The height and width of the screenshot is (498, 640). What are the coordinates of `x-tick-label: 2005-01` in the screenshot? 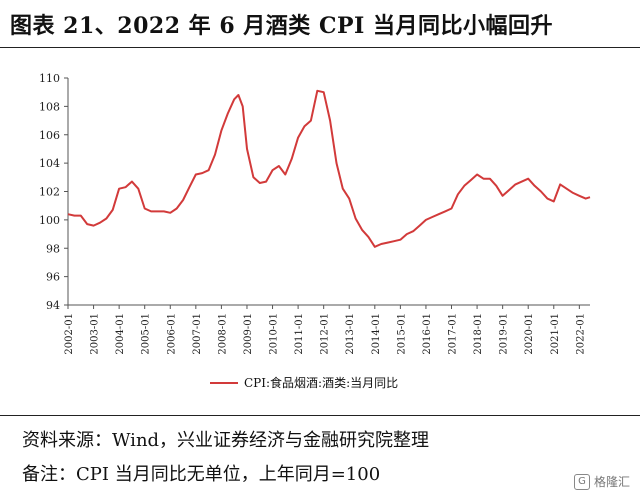 It's located at (146, 334).